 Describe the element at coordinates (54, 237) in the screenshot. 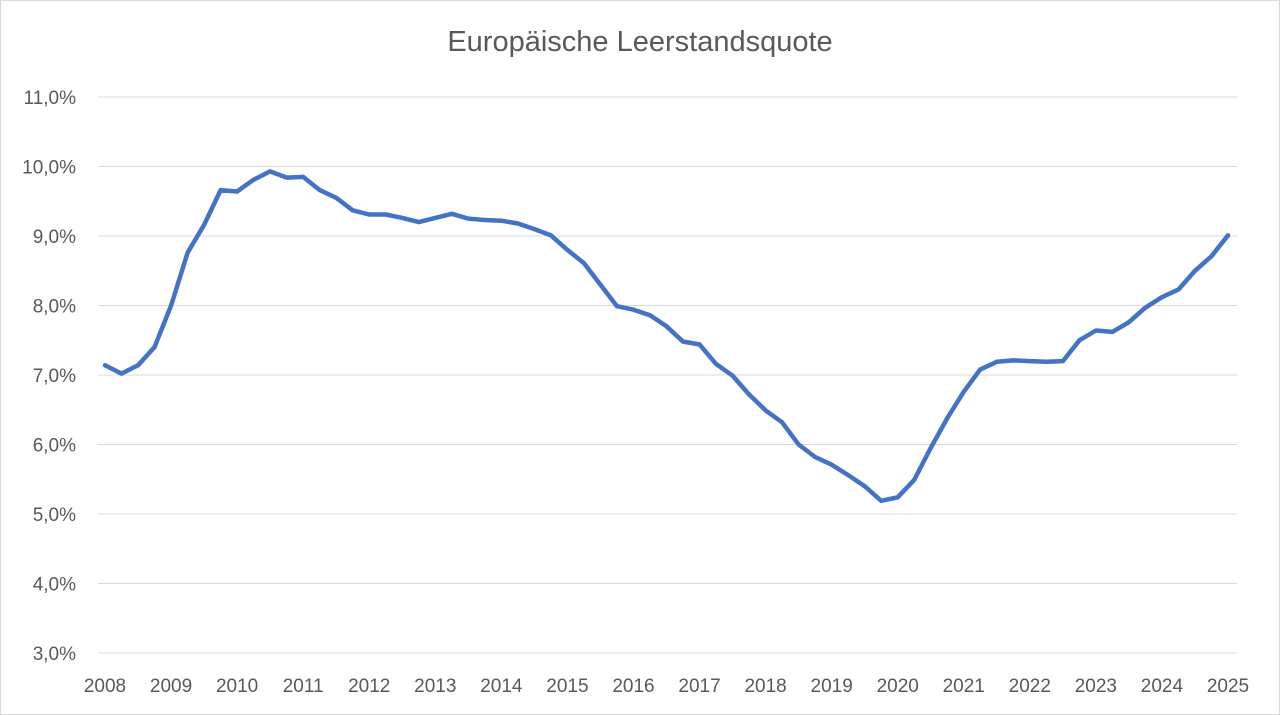

I see `y-tick-label: 9,0%` at that location.